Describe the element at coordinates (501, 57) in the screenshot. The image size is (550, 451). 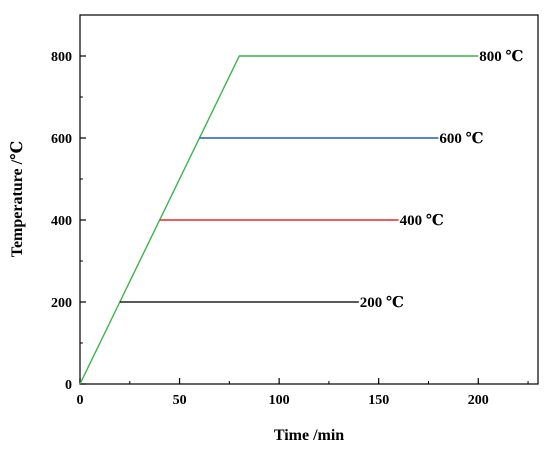
I see `series-label-0: 800 ℃` at that location.